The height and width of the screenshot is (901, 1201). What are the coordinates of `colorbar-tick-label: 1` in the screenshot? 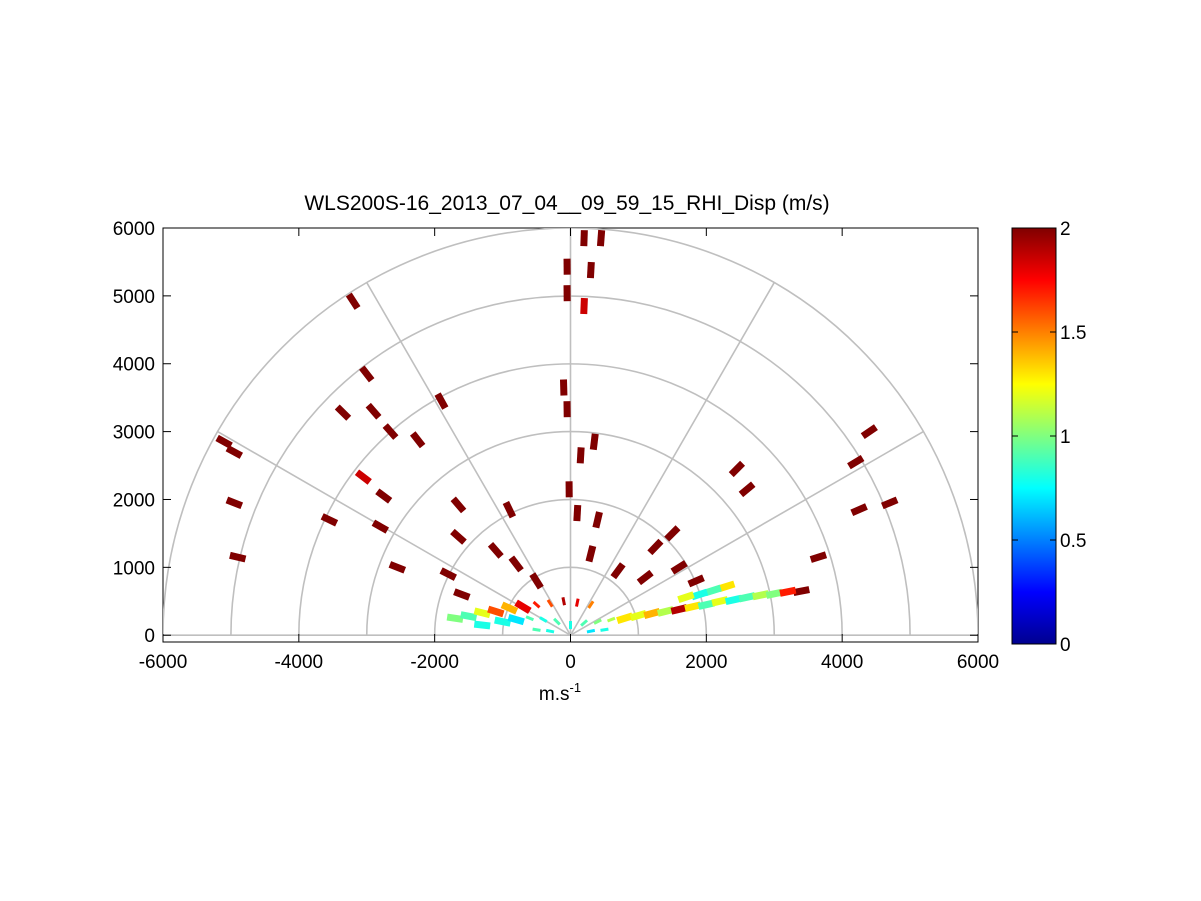 It's located at (1065, 437).